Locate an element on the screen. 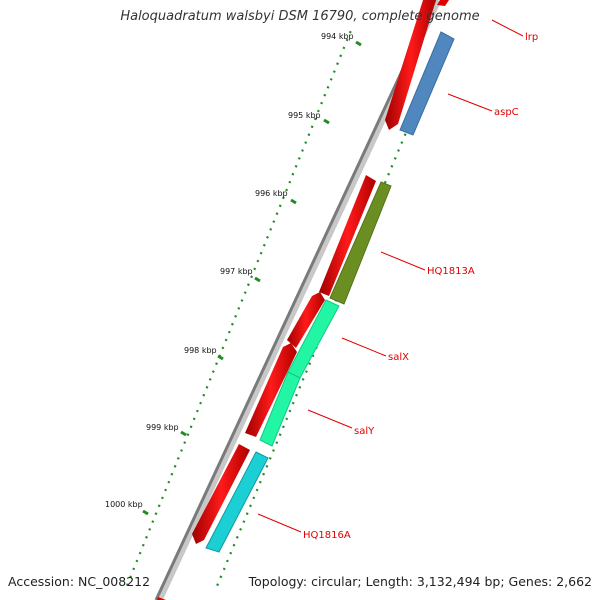  tick-998: 998 kbp is located at coordinates (204, 353).